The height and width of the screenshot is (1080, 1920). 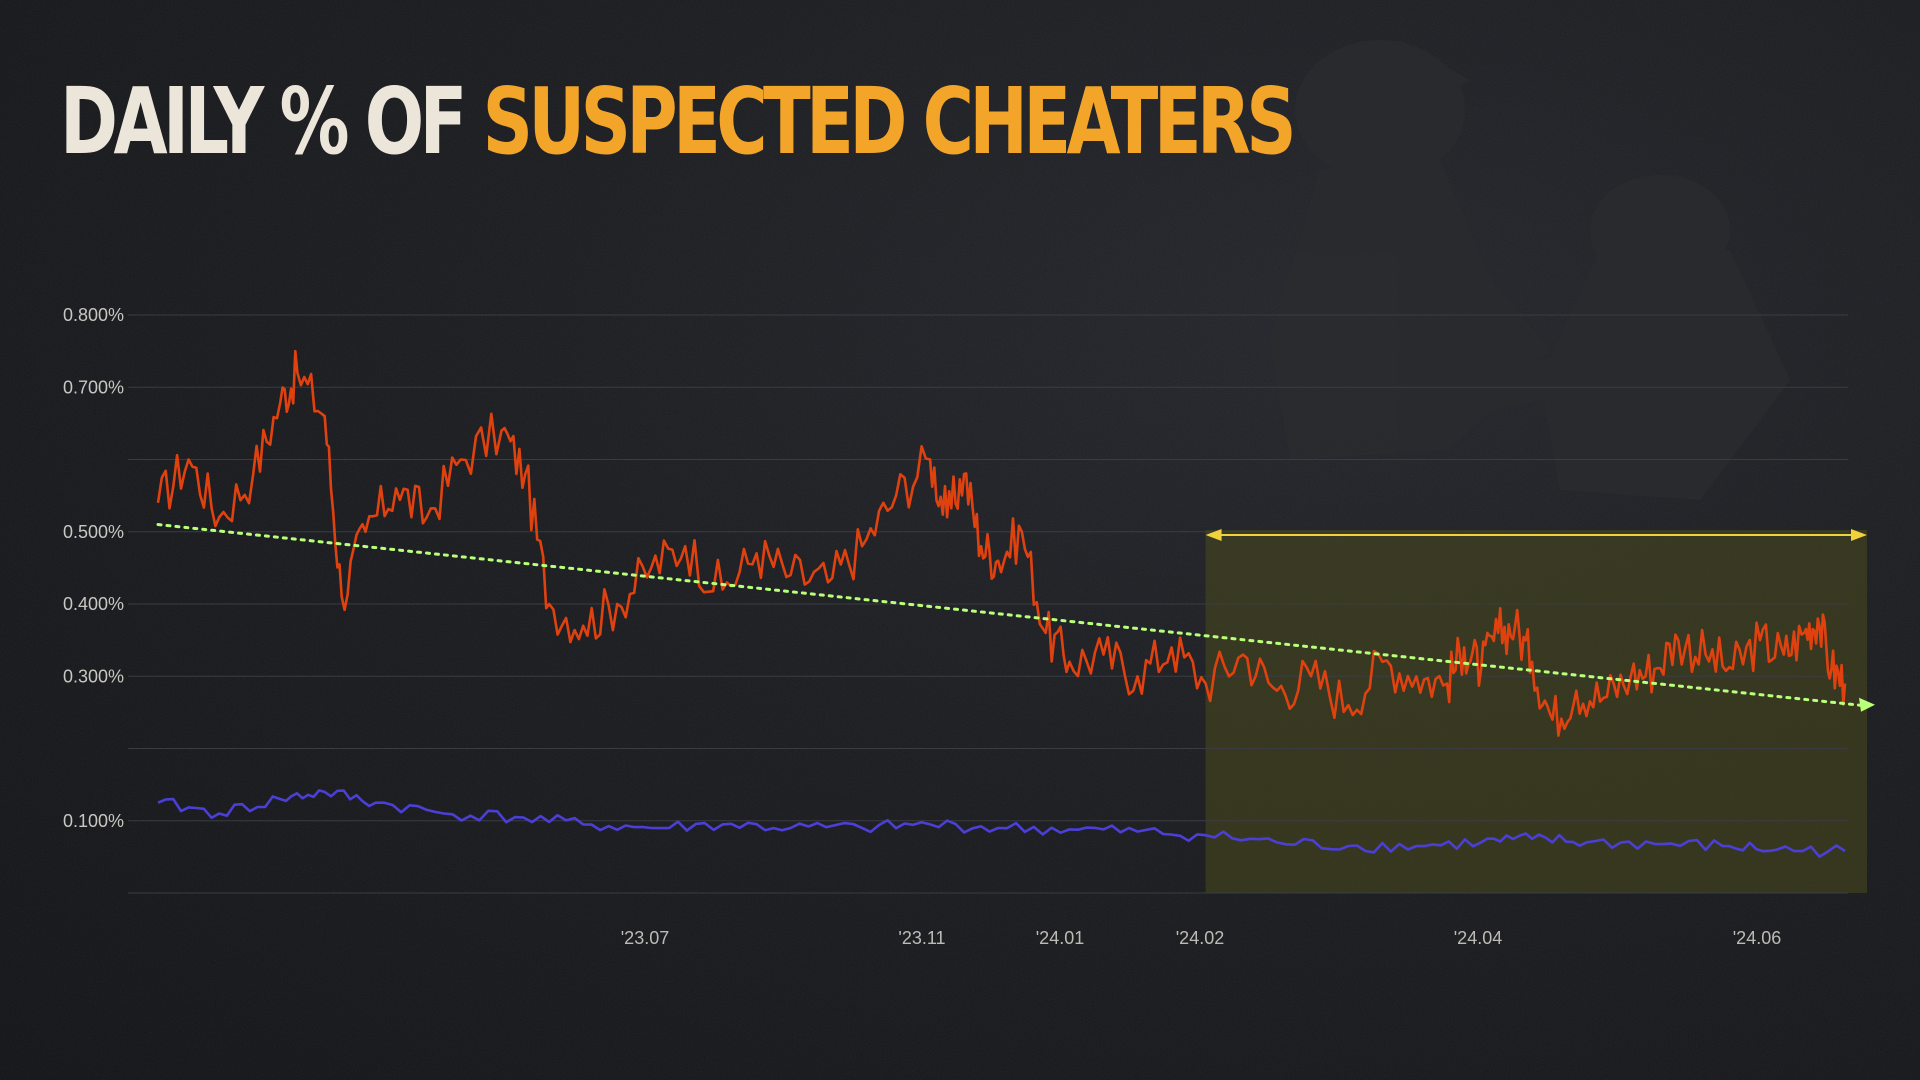 I want to click on y-tick-label: 0.800%, so click(x=93, y=315).